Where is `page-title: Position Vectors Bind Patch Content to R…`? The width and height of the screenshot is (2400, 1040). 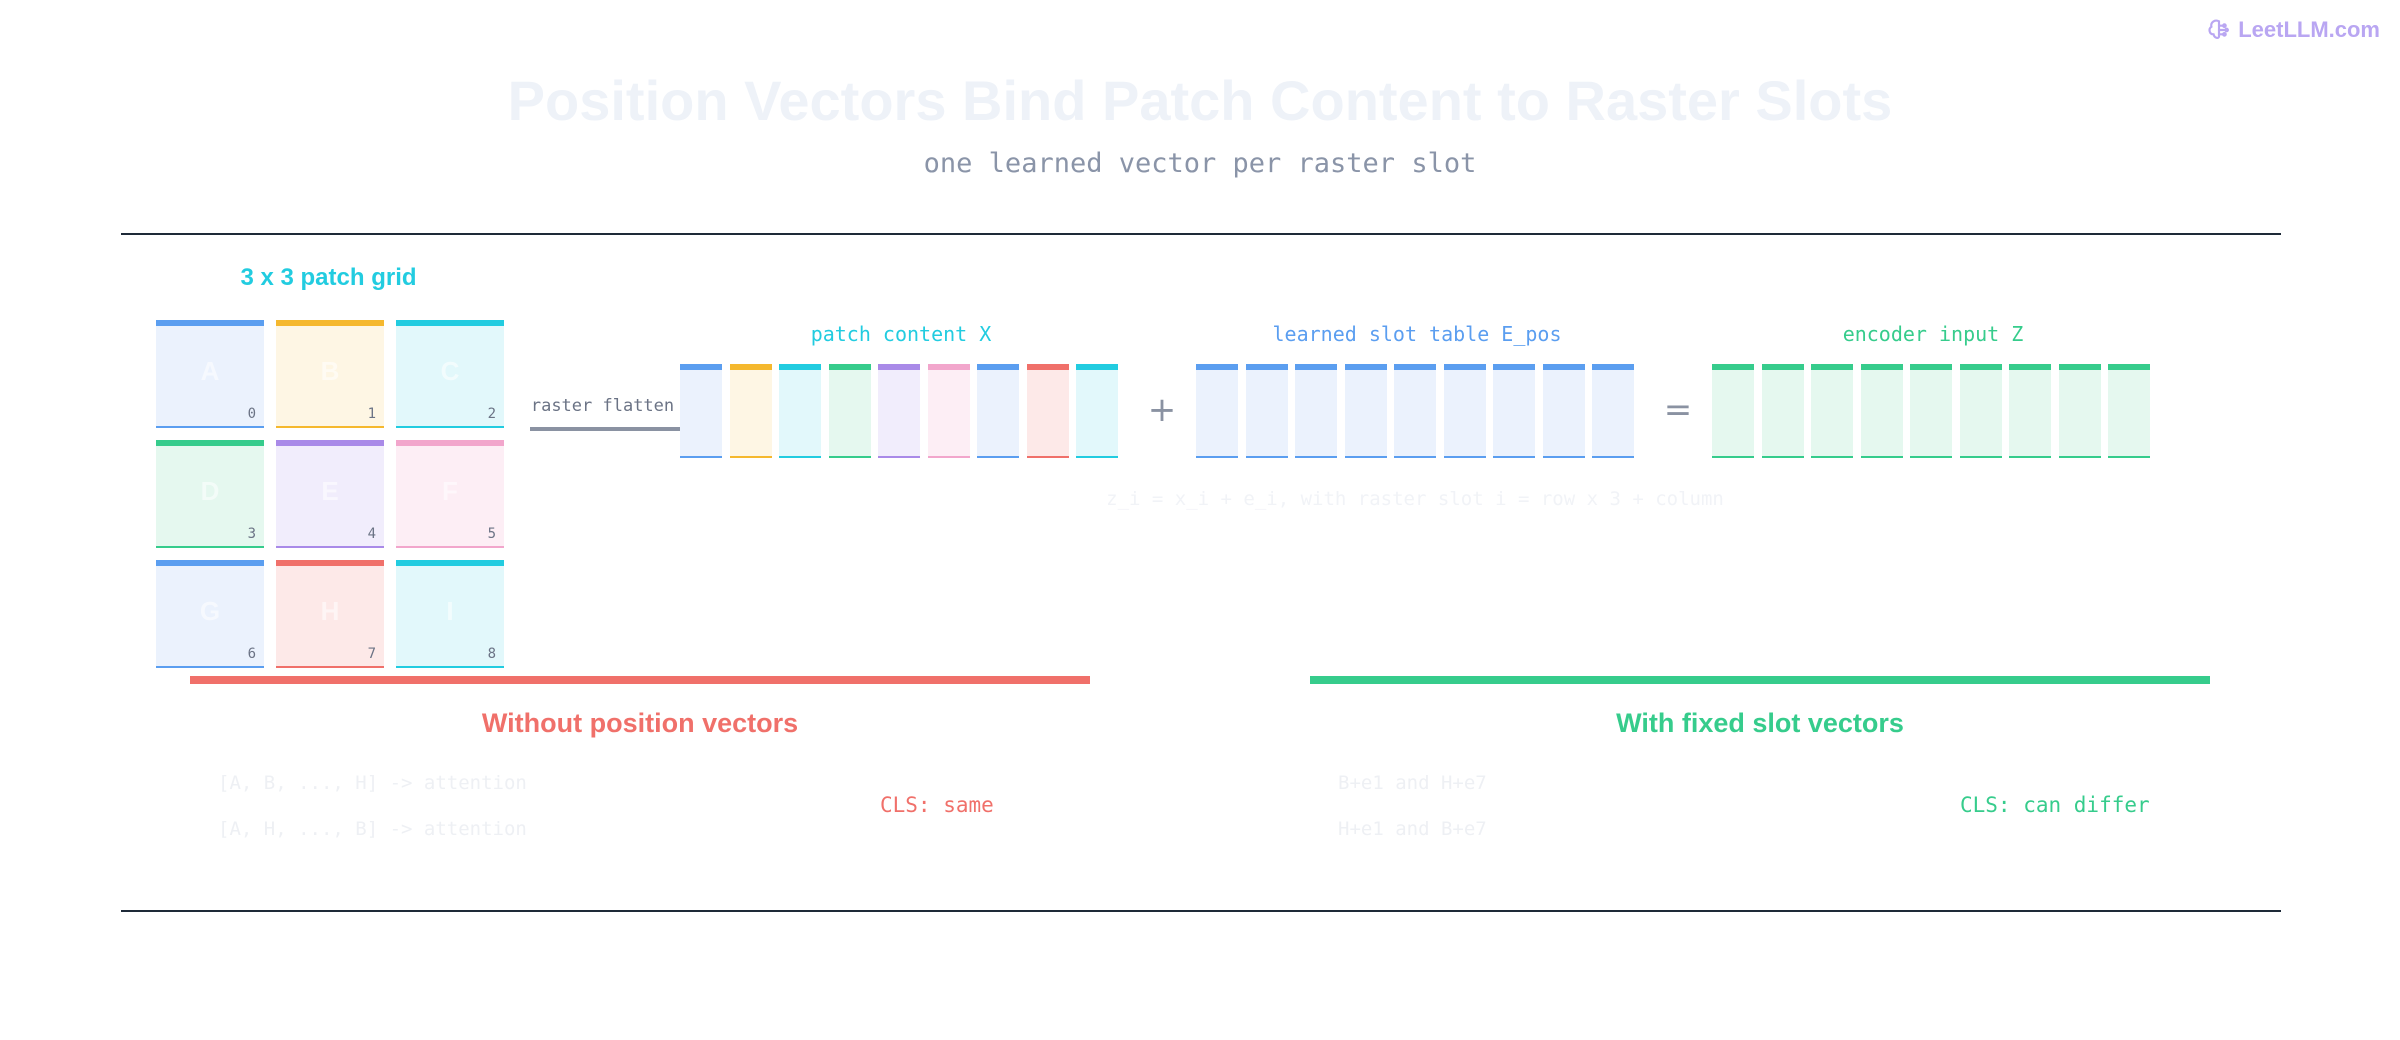
page-title: Position Vectors Bind Patch Content to R… is located at coordinates (1200, 100).